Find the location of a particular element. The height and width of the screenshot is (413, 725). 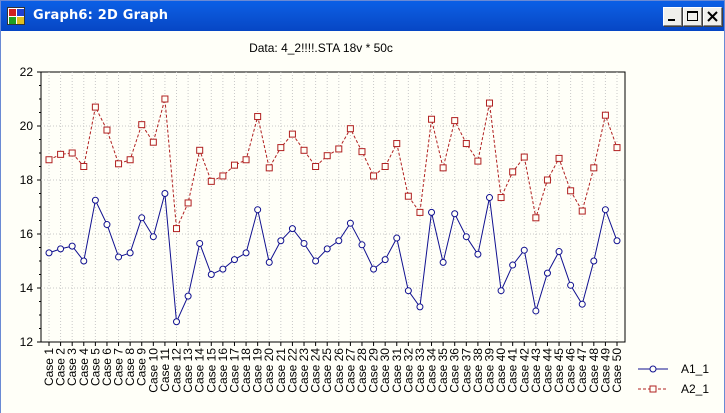

minimize-icon is located at coordinates (671, 20).